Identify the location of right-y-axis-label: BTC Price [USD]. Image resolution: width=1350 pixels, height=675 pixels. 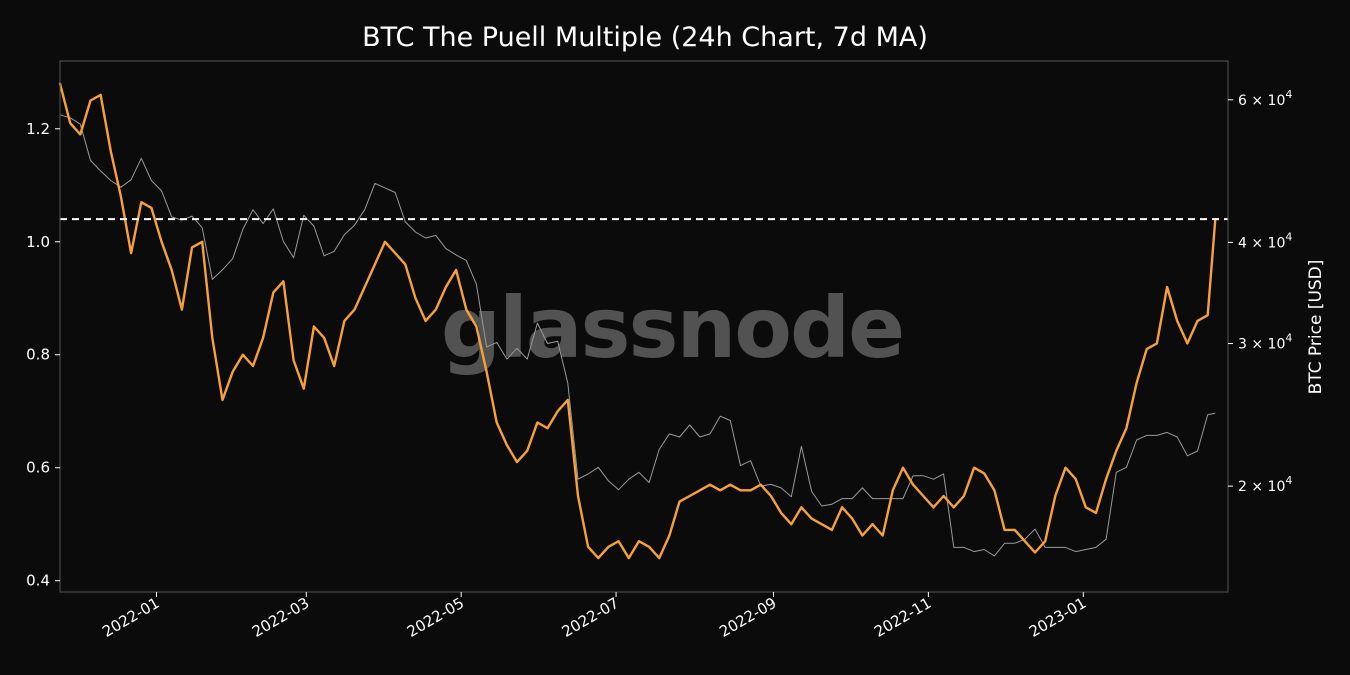
(1316, 327).